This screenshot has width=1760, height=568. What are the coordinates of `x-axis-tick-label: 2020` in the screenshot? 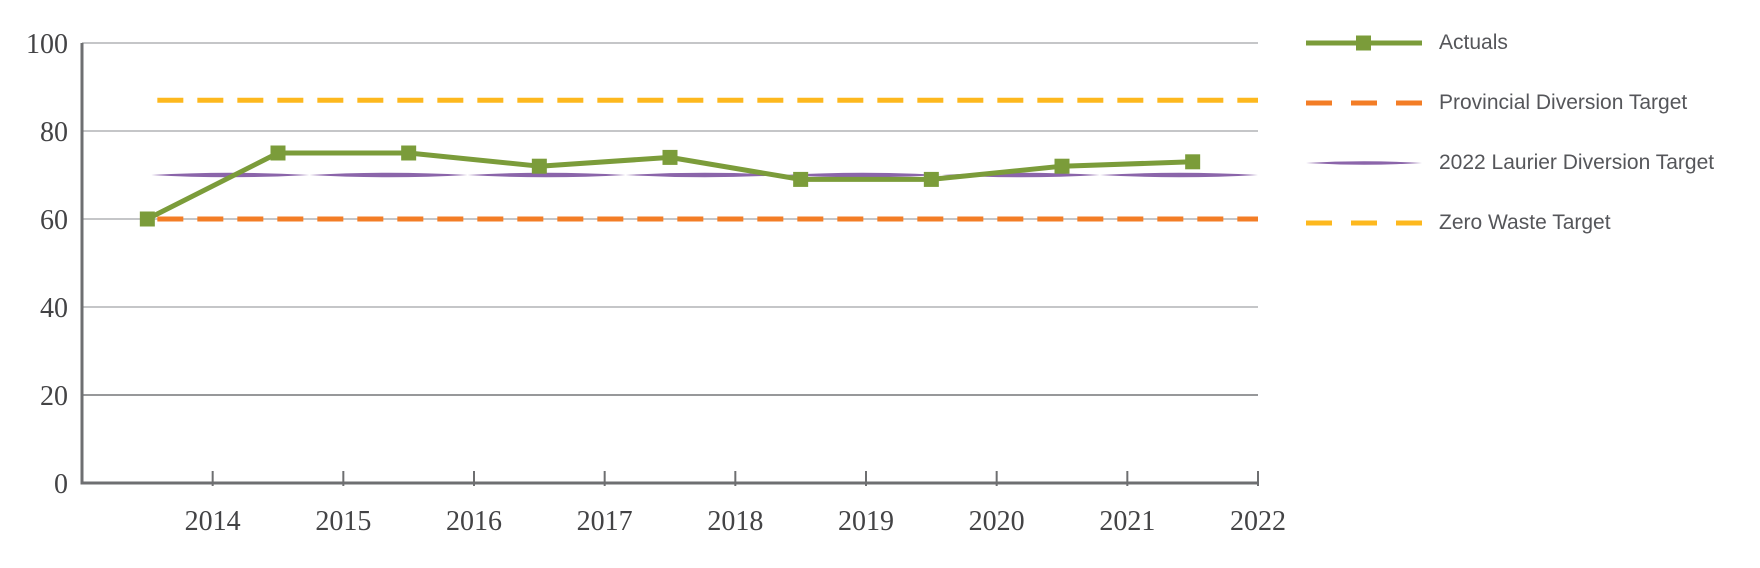 It's located at (997, 521).